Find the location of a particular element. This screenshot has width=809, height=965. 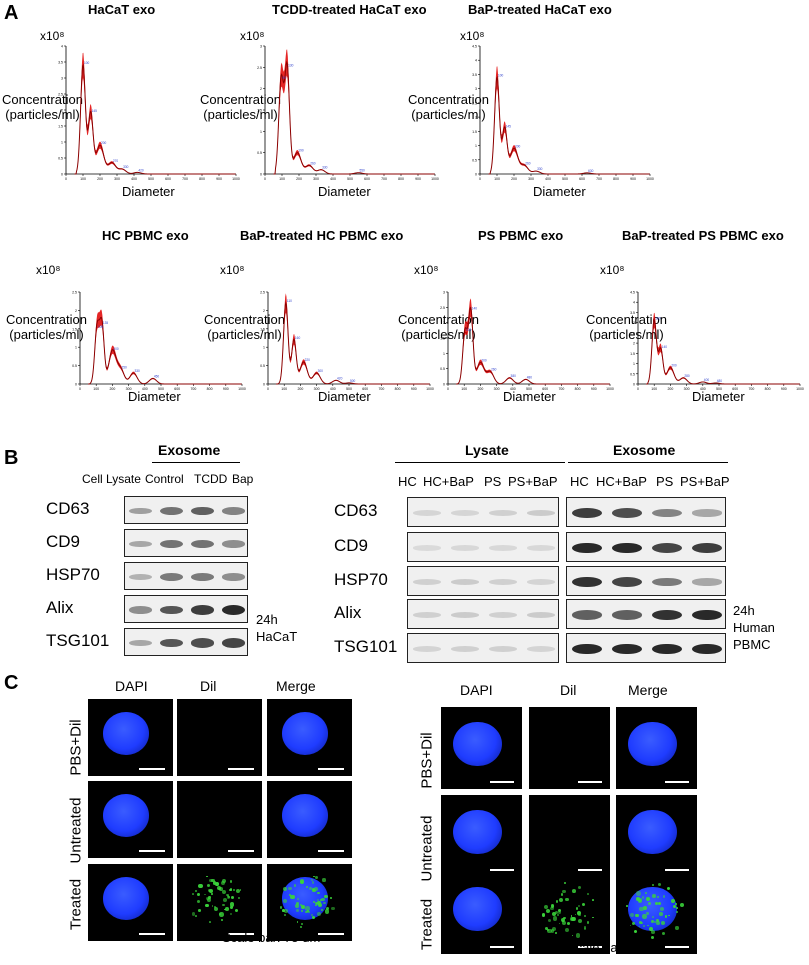

peak-label: 480 is located at coordinates (530, 377).